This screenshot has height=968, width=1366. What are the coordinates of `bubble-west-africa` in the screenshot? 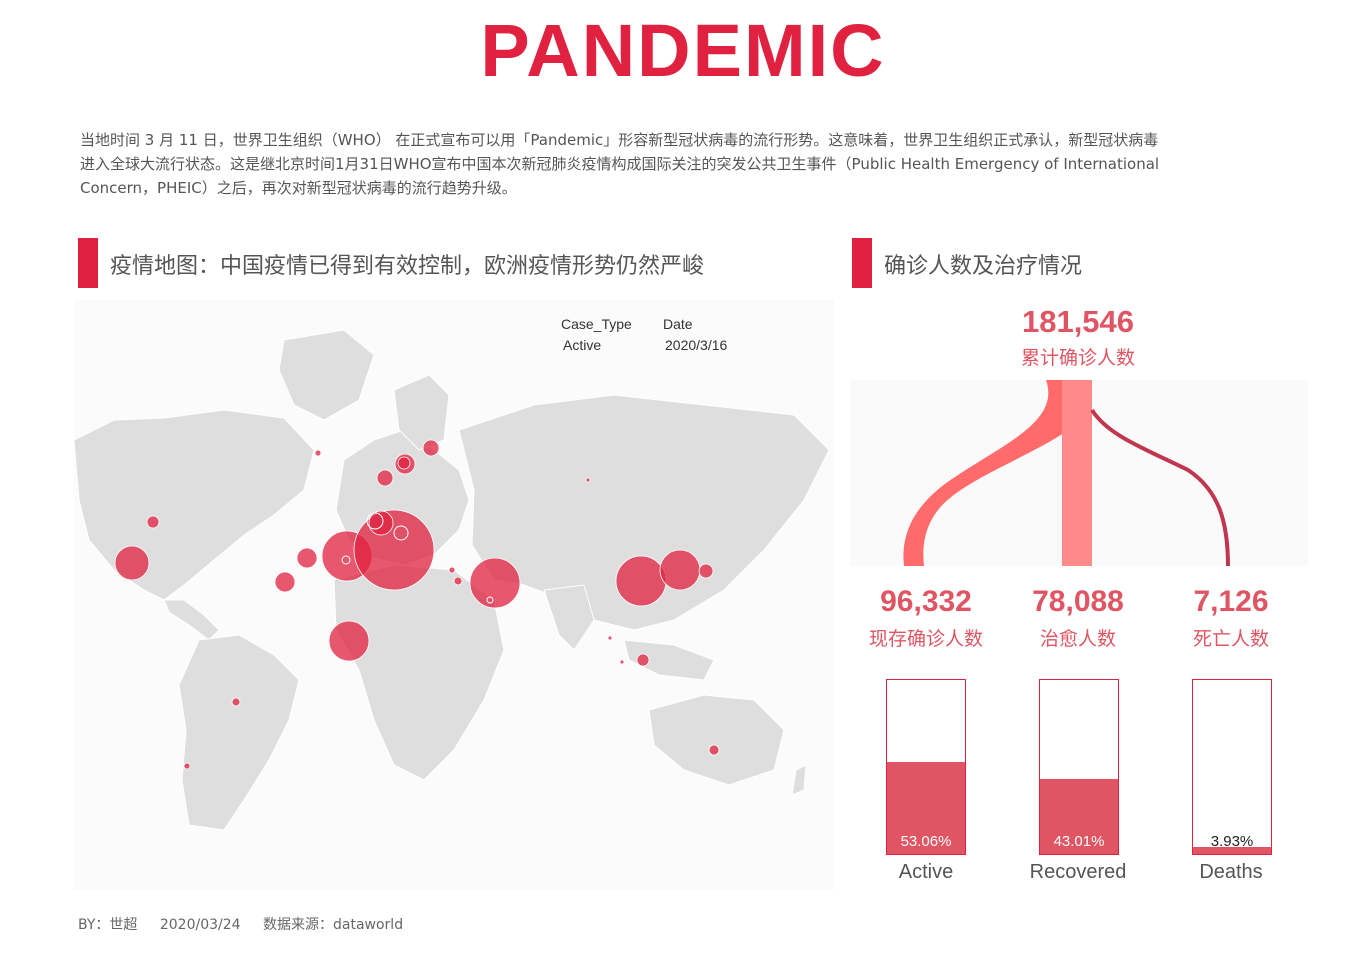 It's located at (349, 641).